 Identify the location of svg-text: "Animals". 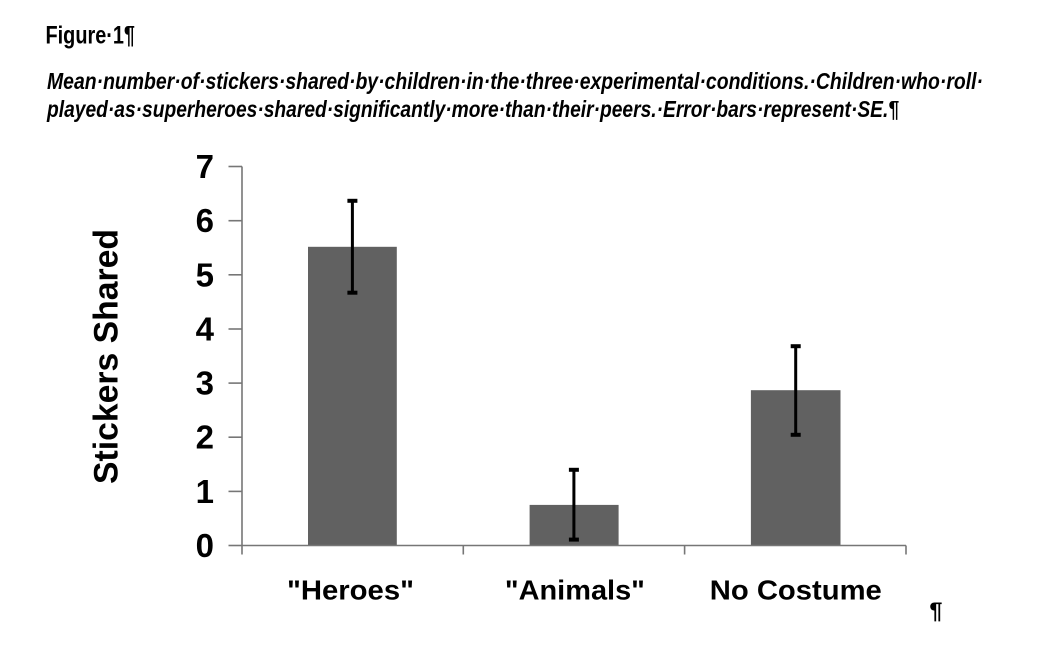
(575, 590).